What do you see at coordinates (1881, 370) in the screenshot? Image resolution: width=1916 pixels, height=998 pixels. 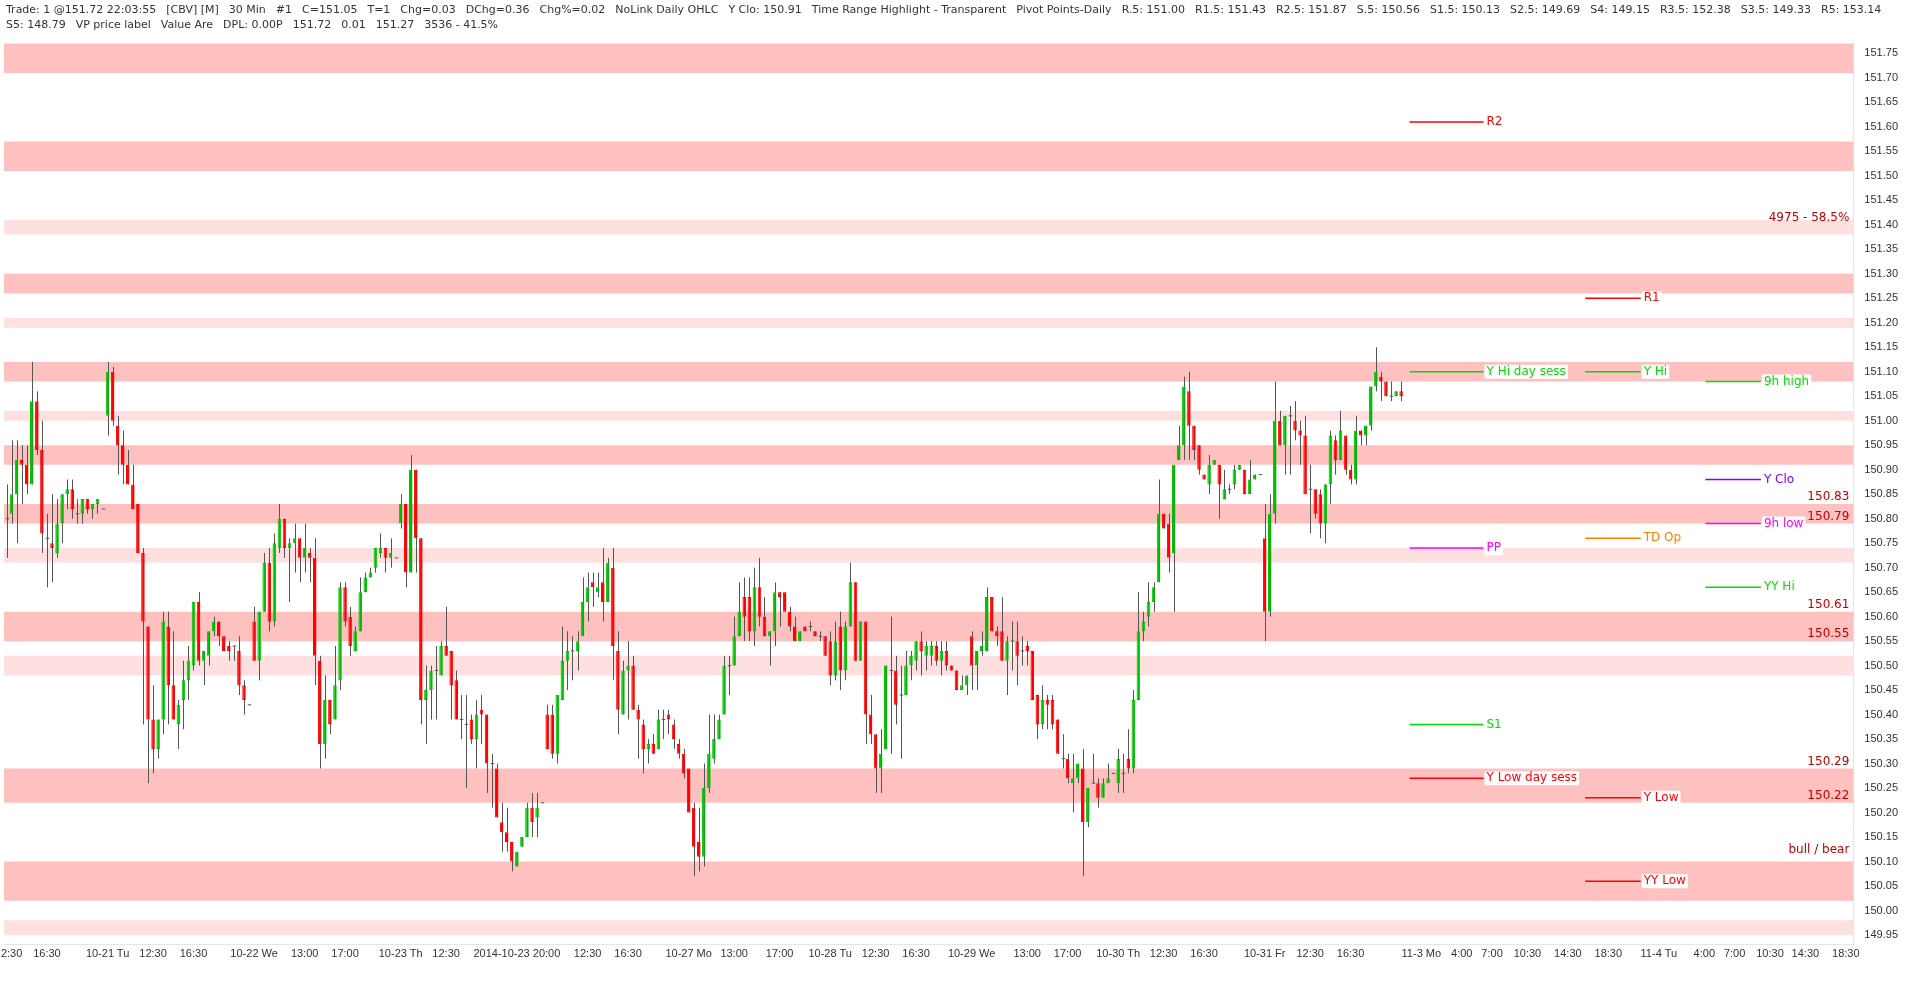 I see `y-tick-label: 151.10` at bounding box center [1881, 370].